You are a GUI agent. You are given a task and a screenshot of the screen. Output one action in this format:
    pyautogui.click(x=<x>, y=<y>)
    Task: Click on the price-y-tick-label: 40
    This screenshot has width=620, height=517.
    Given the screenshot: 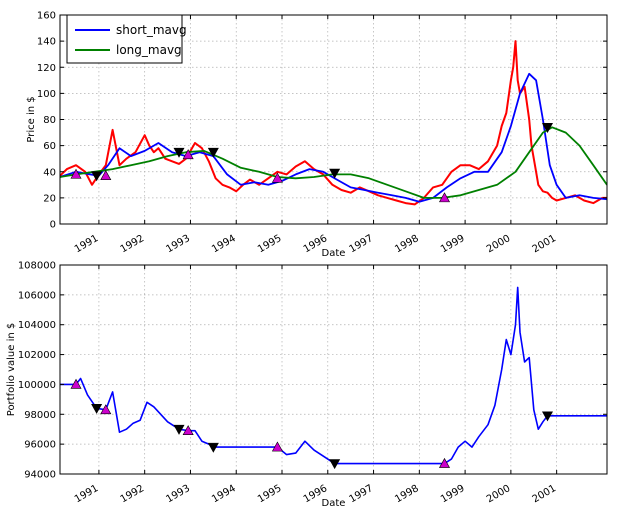 What is the action you would take?
    pyautogui.click(x=49, y=172)
    